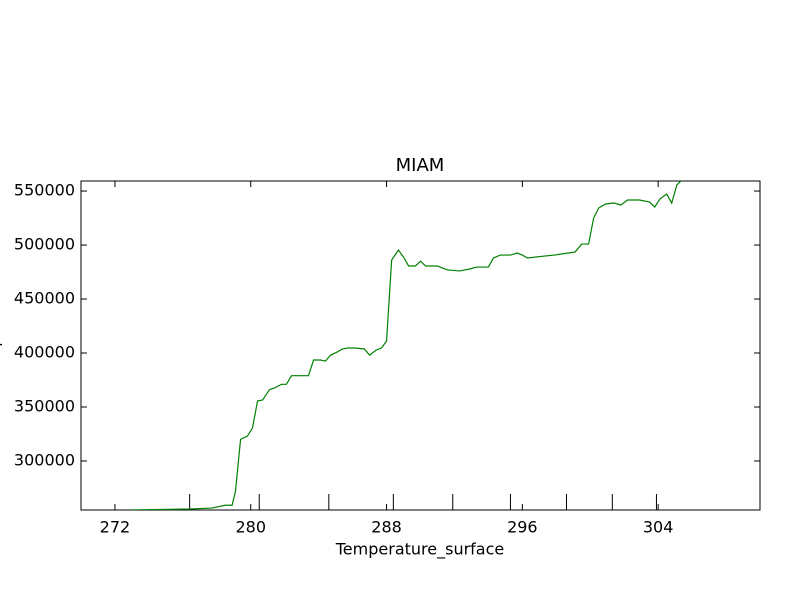 The width and height of the screenshot is (800, 600). What do you see at coordinates (44, 244) in the screenshot?
I see `y-tick-label: 500000` at bounding box center [44, 244].